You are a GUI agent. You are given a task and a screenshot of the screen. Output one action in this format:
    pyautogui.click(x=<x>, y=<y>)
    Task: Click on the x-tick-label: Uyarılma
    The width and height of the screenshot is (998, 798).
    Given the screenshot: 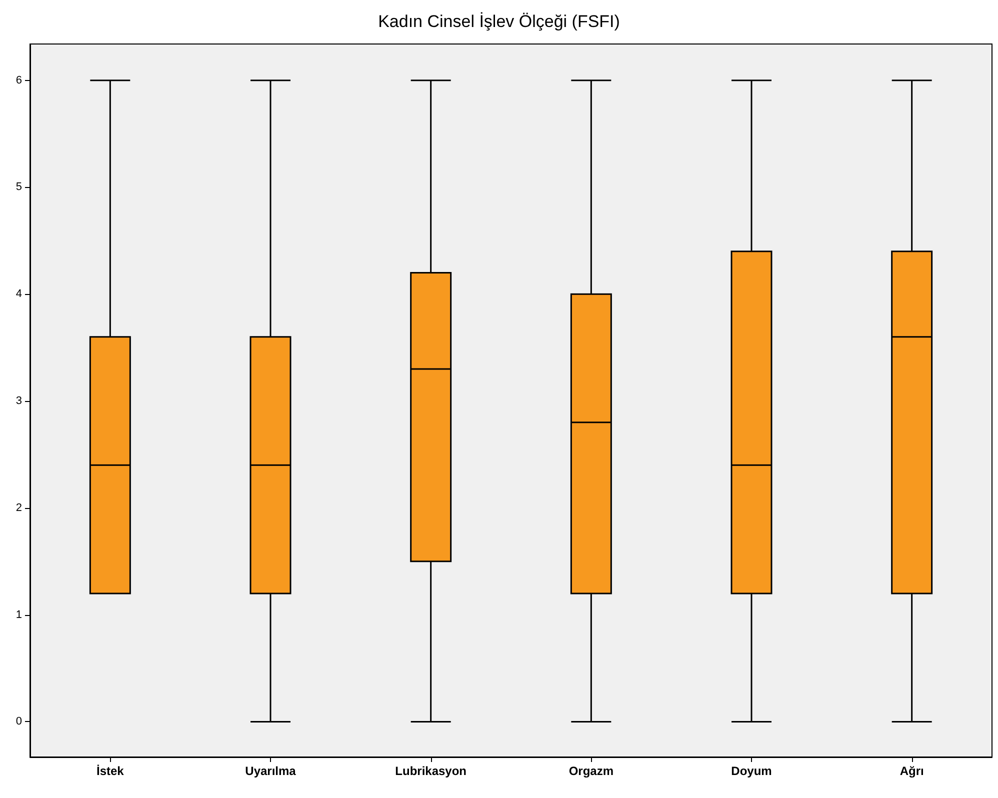 What is the action you would take?
    pyautogui.click(x=270, y=771)
    